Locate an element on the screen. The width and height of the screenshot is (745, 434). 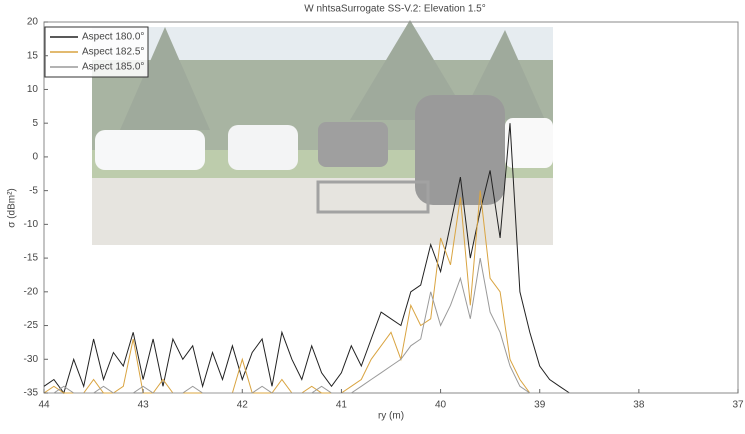
x-tick-label: 44 is located at coordinates (44, 405).